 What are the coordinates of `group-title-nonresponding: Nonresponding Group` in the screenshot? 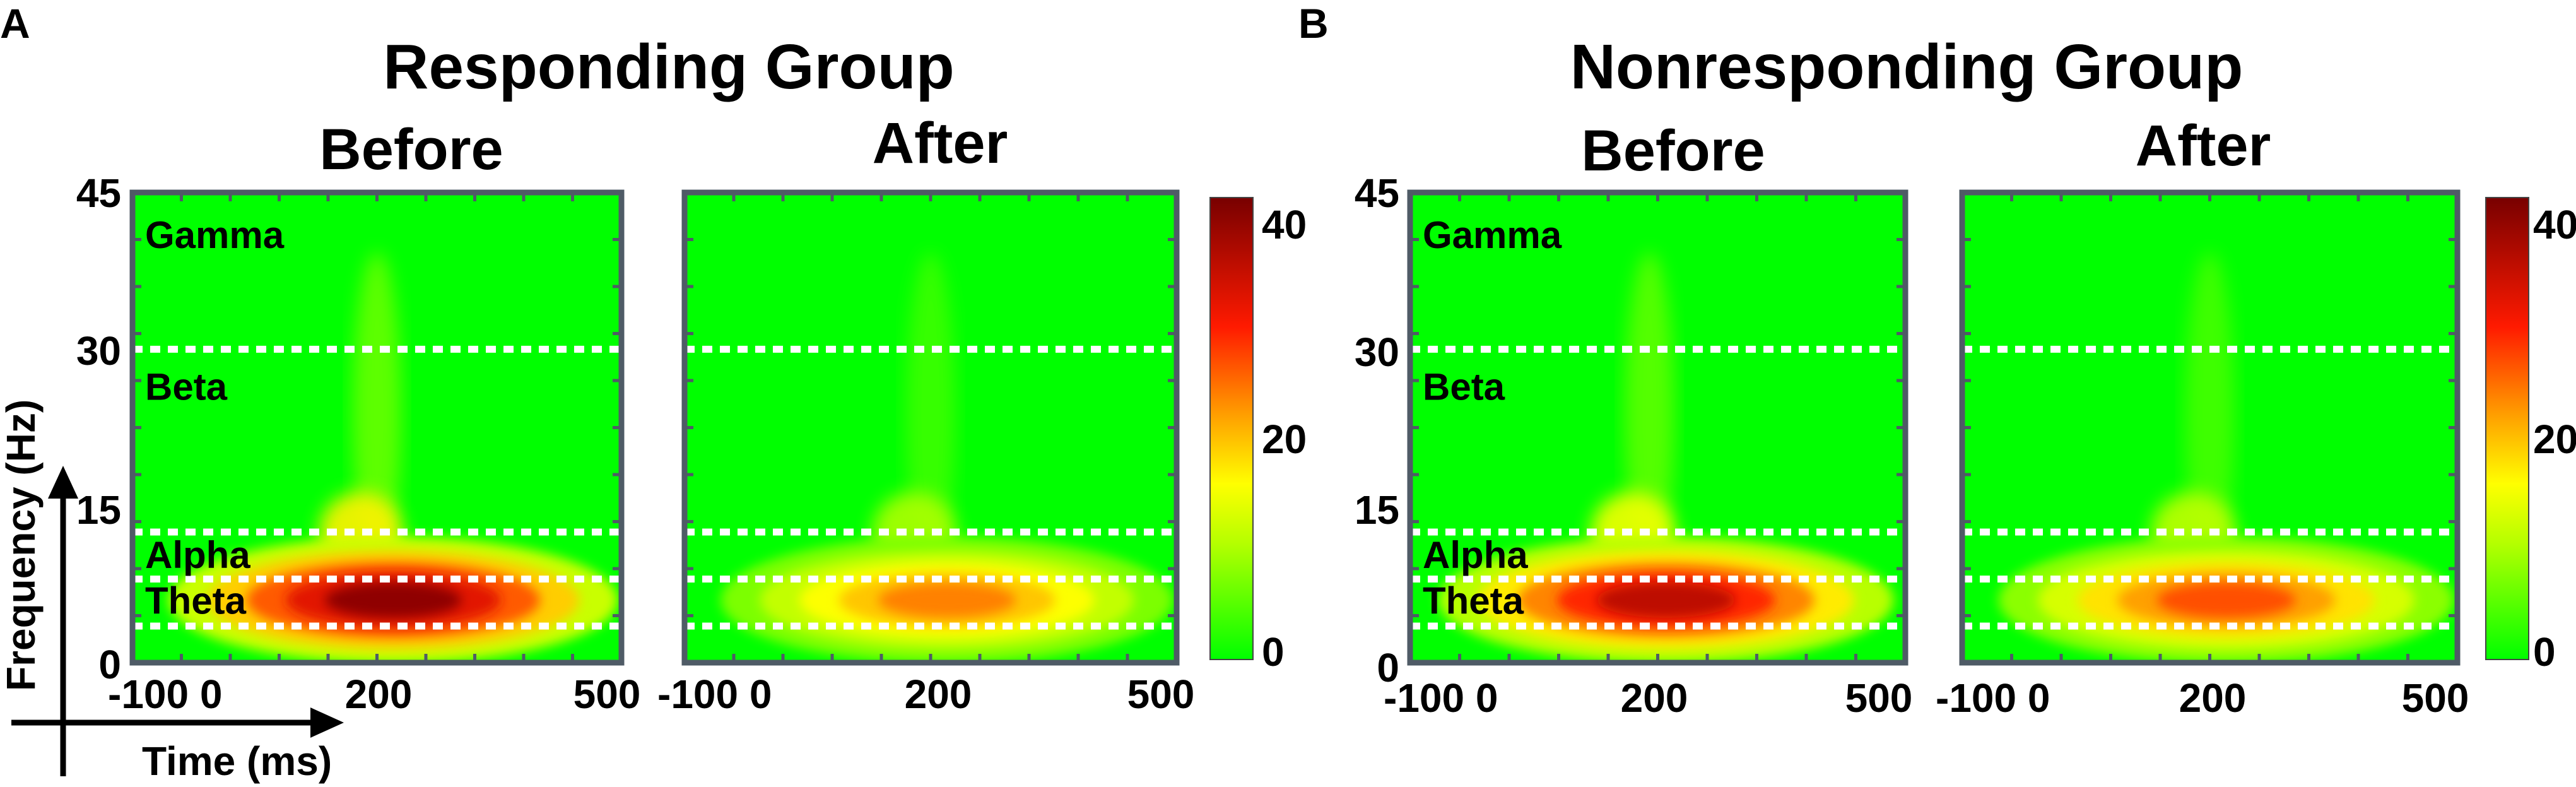 It's located at (1907, 67).